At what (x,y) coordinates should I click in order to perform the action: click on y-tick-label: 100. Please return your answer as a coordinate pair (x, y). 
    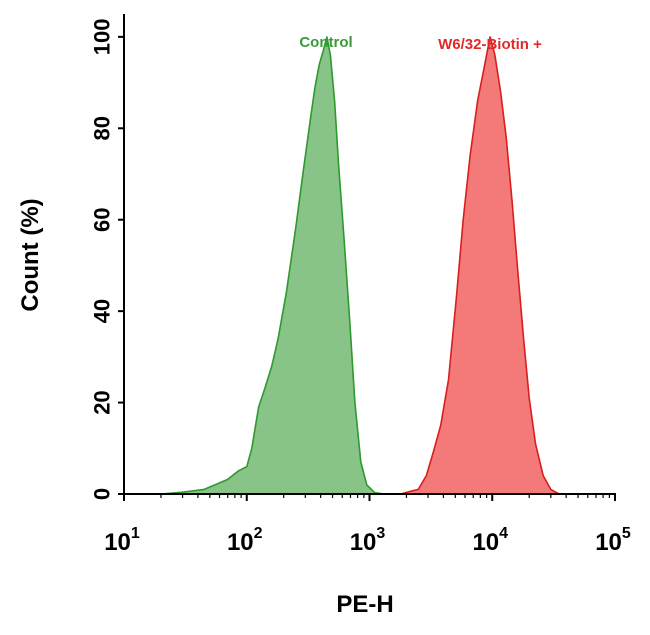
    Looking at the image, I should click on (102, 36).